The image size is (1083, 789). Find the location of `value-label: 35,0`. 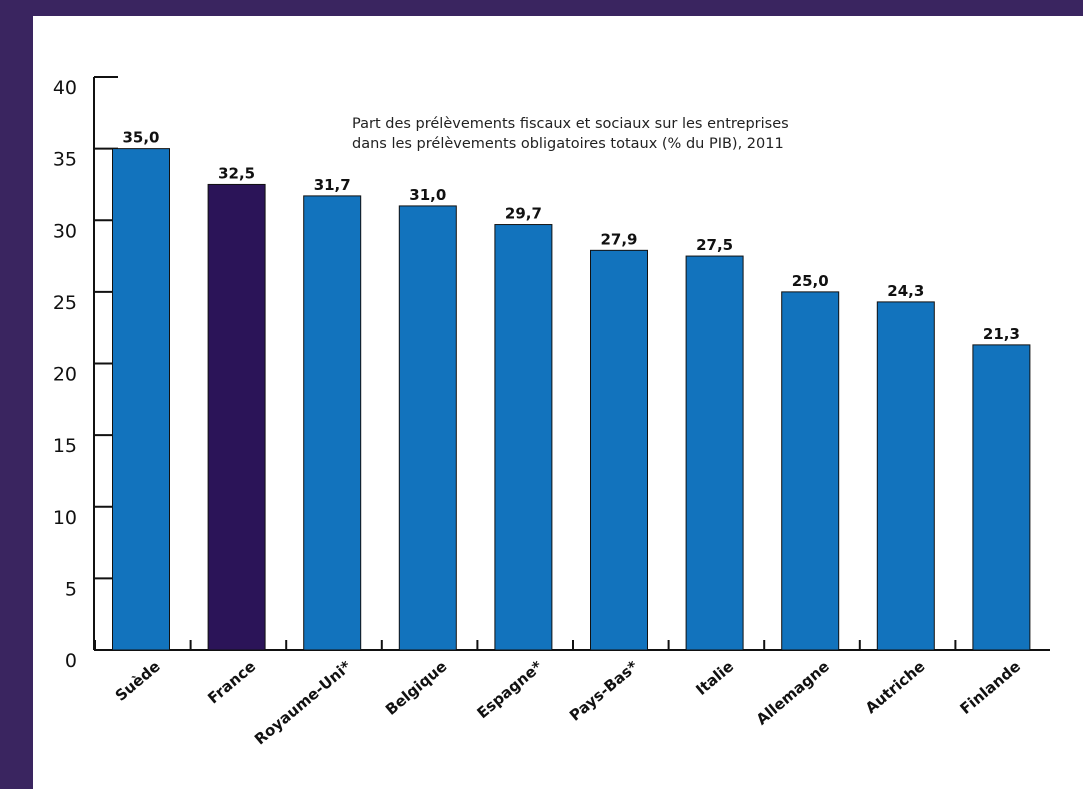

value-label: 35,0 is located at coordinates (140, 138).